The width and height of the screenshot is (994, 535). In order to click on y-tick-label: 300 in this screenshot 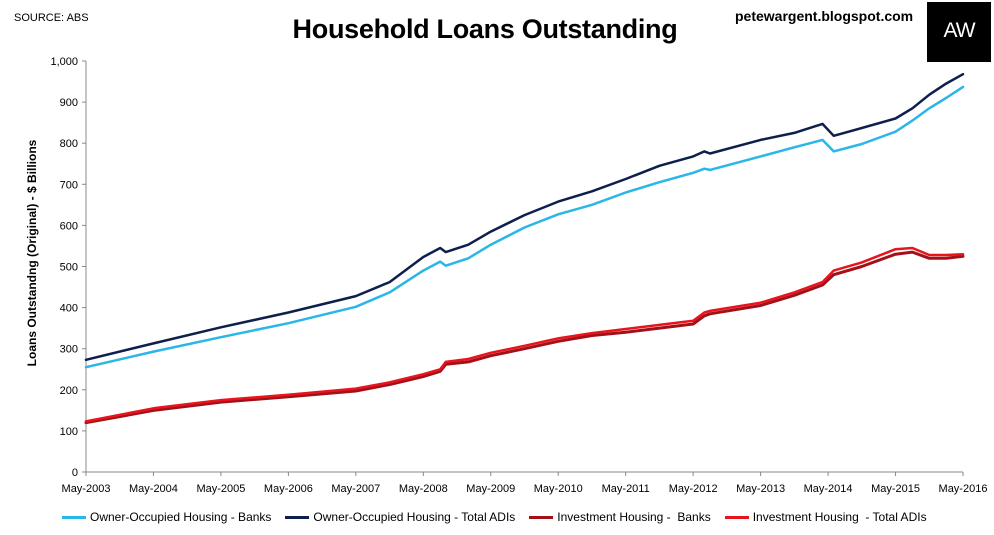, I will do `click(69, 350)`.